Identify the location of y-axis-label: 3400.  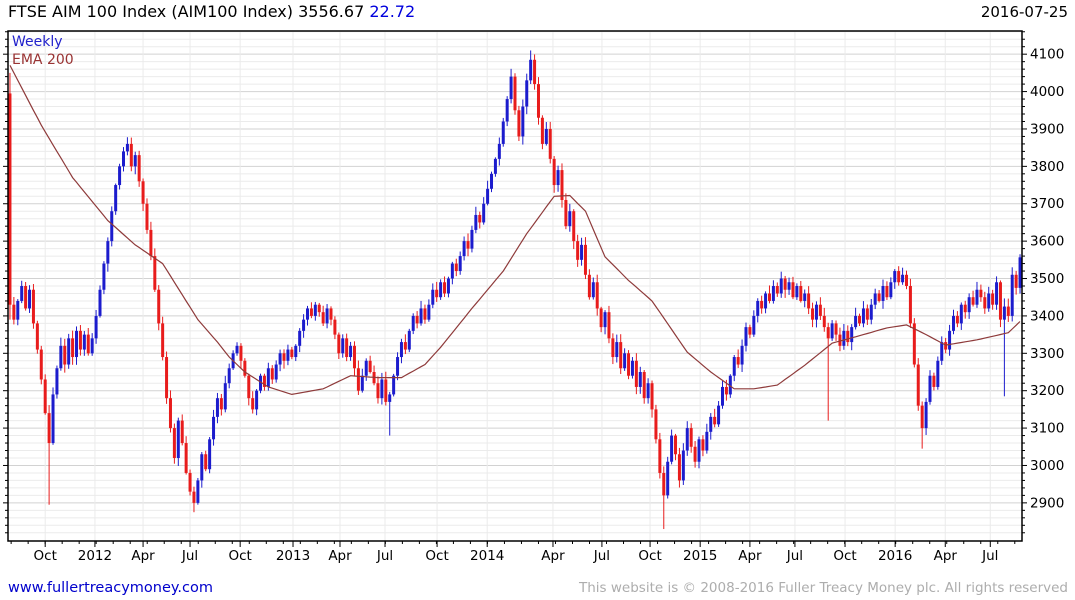
(1047, 316).